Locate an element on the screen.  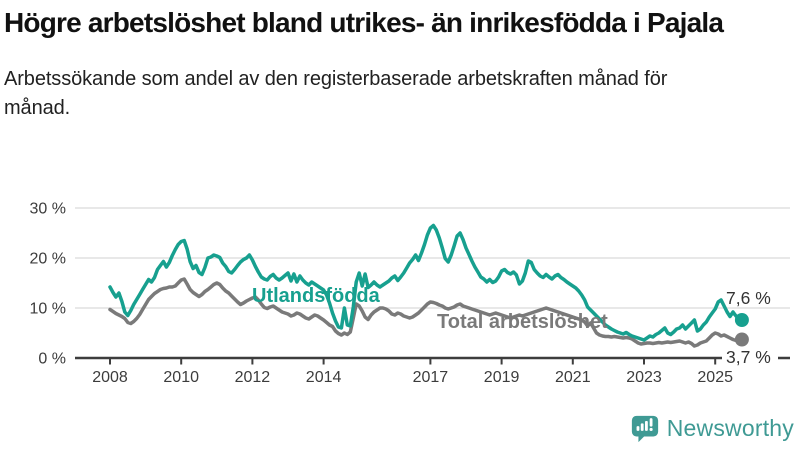
x-axis-tick-label: 2019 is located at coordinates (502, 377).